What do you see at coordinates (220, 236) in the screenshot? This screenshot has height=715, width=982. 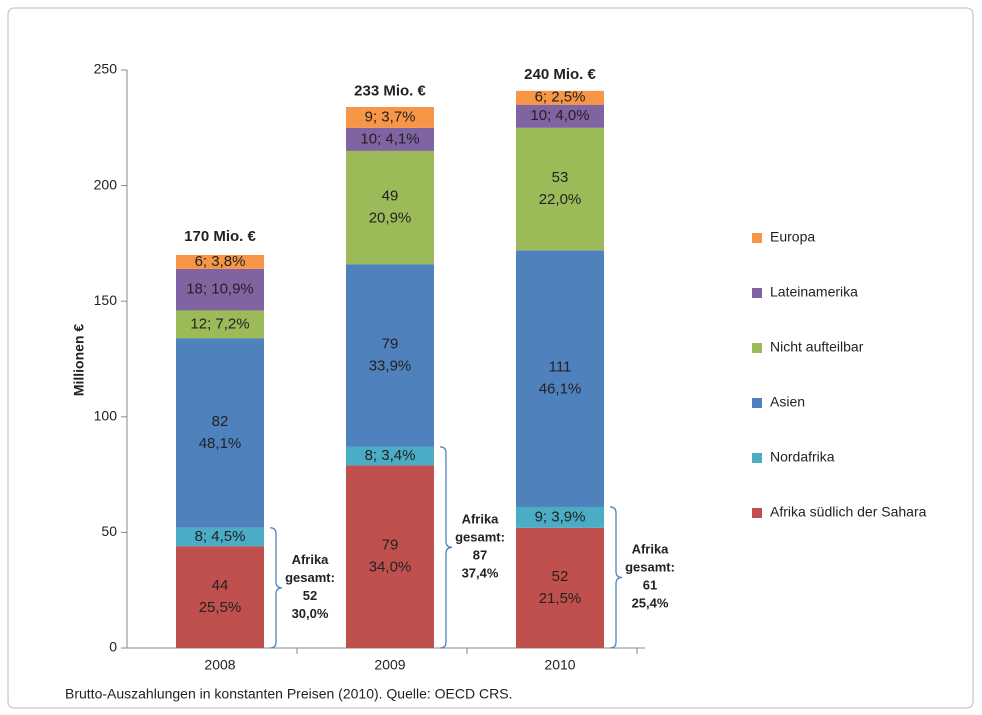 I see `total-label: 170 Mio. €` at bounding box center [220, 236].